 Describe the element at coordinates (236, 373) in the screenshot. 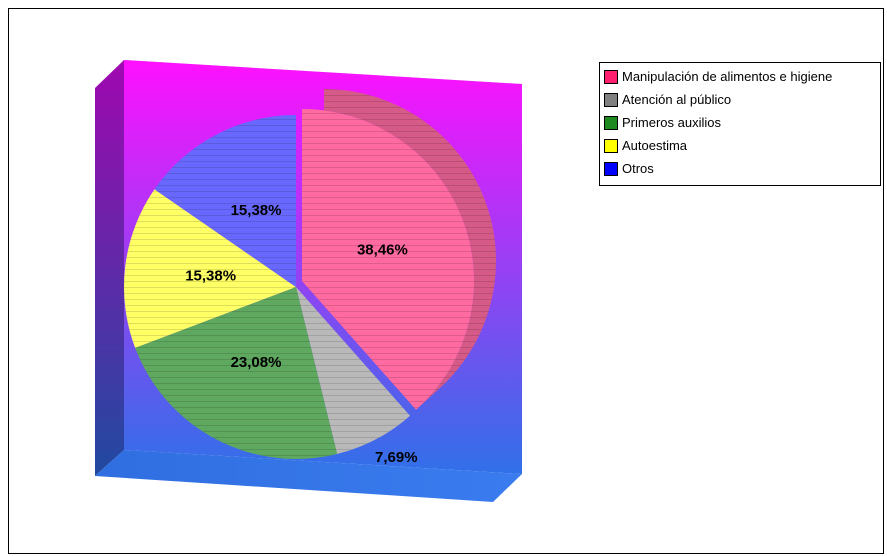

I see `slice-hatch-primeros-auxilios` at that location.